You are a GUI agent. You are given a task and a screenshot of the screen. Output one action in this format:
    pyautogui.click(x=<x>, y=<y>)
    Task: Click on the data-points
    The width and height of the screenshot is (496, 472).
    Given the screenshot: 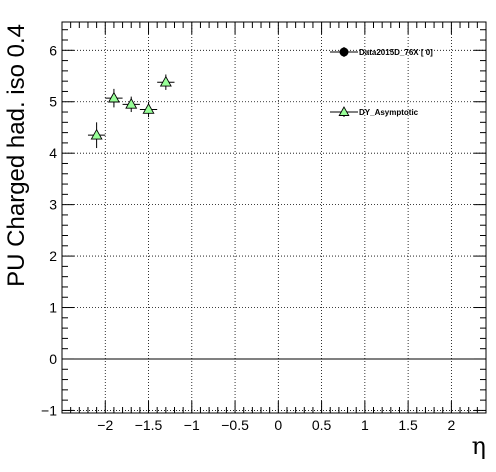 What is the action you would take?
    pyautogui.click(x=131, y=111)
    